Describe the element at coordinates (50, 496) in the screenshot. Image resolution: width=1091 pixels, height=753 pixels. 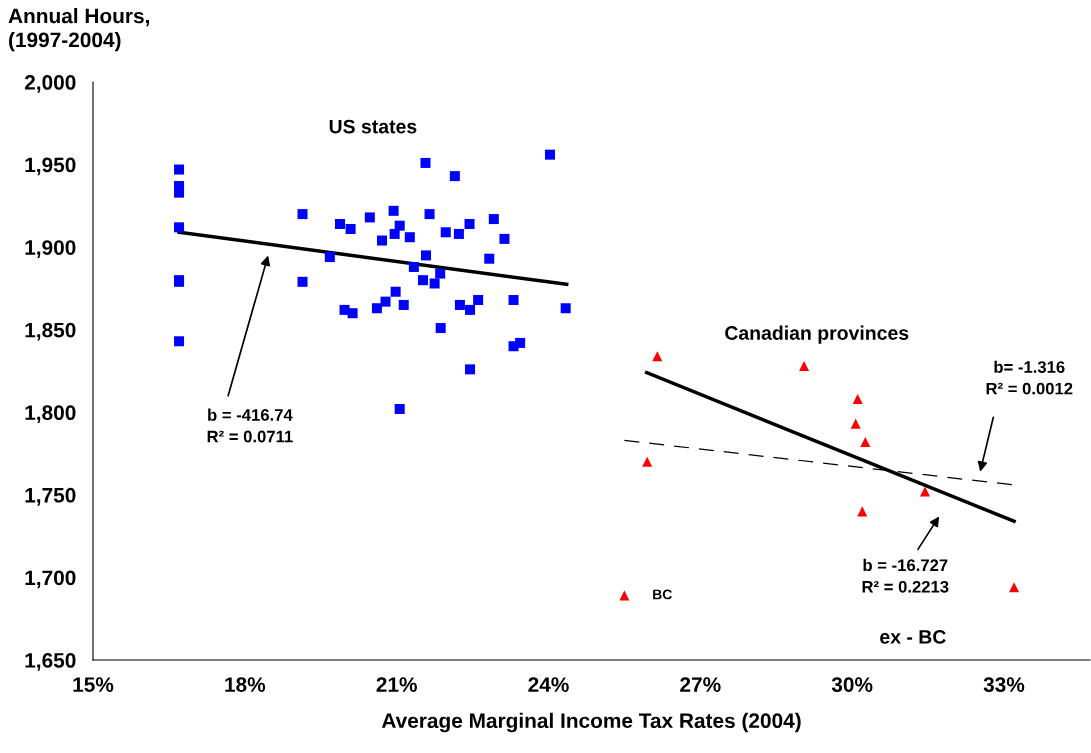
I see `y-tick-label: 1,750` at that location.